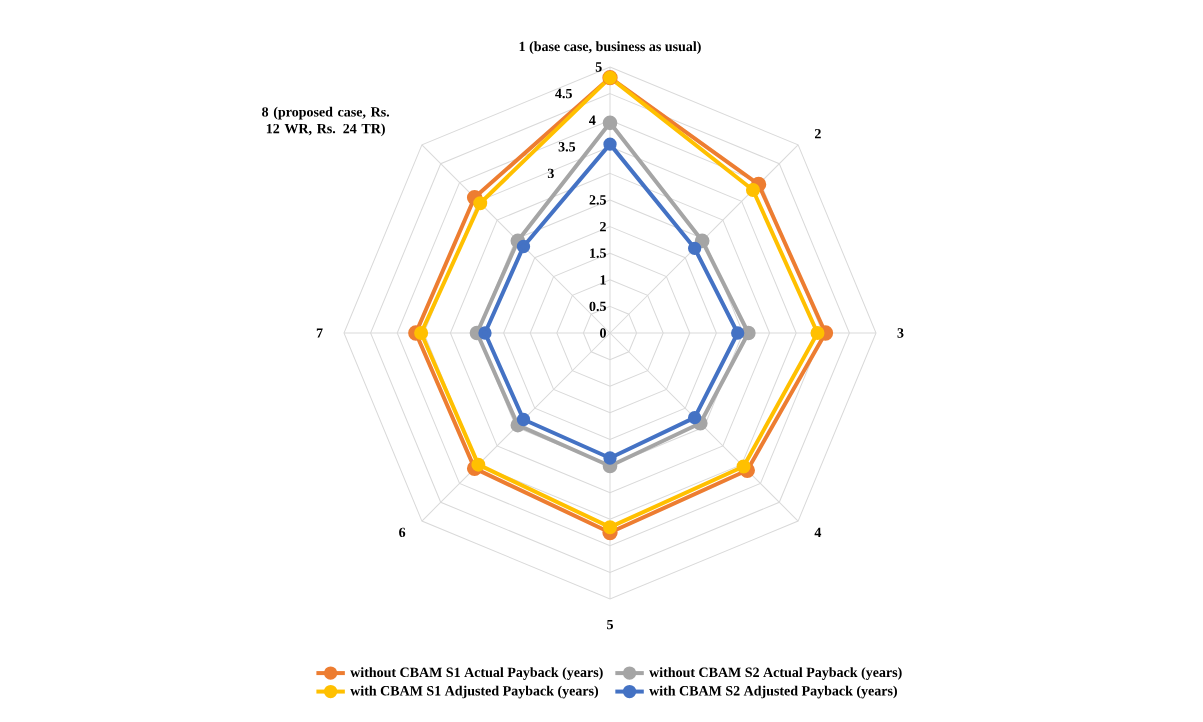 The width and height of the screenshot is (1203, 722). What do you see at coordinates (592, 120) in the screenshot?
I see `y-tick-label: 4` at bounding box center [592, 120].